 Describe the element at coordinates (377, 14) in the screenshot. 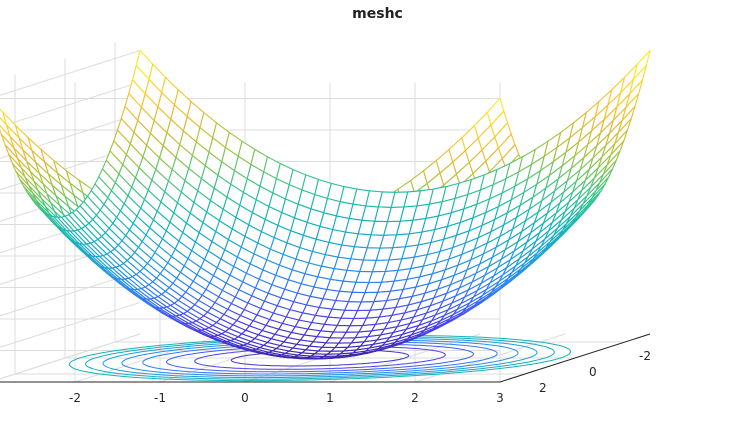

I see `chart-title: meshc` at that location.